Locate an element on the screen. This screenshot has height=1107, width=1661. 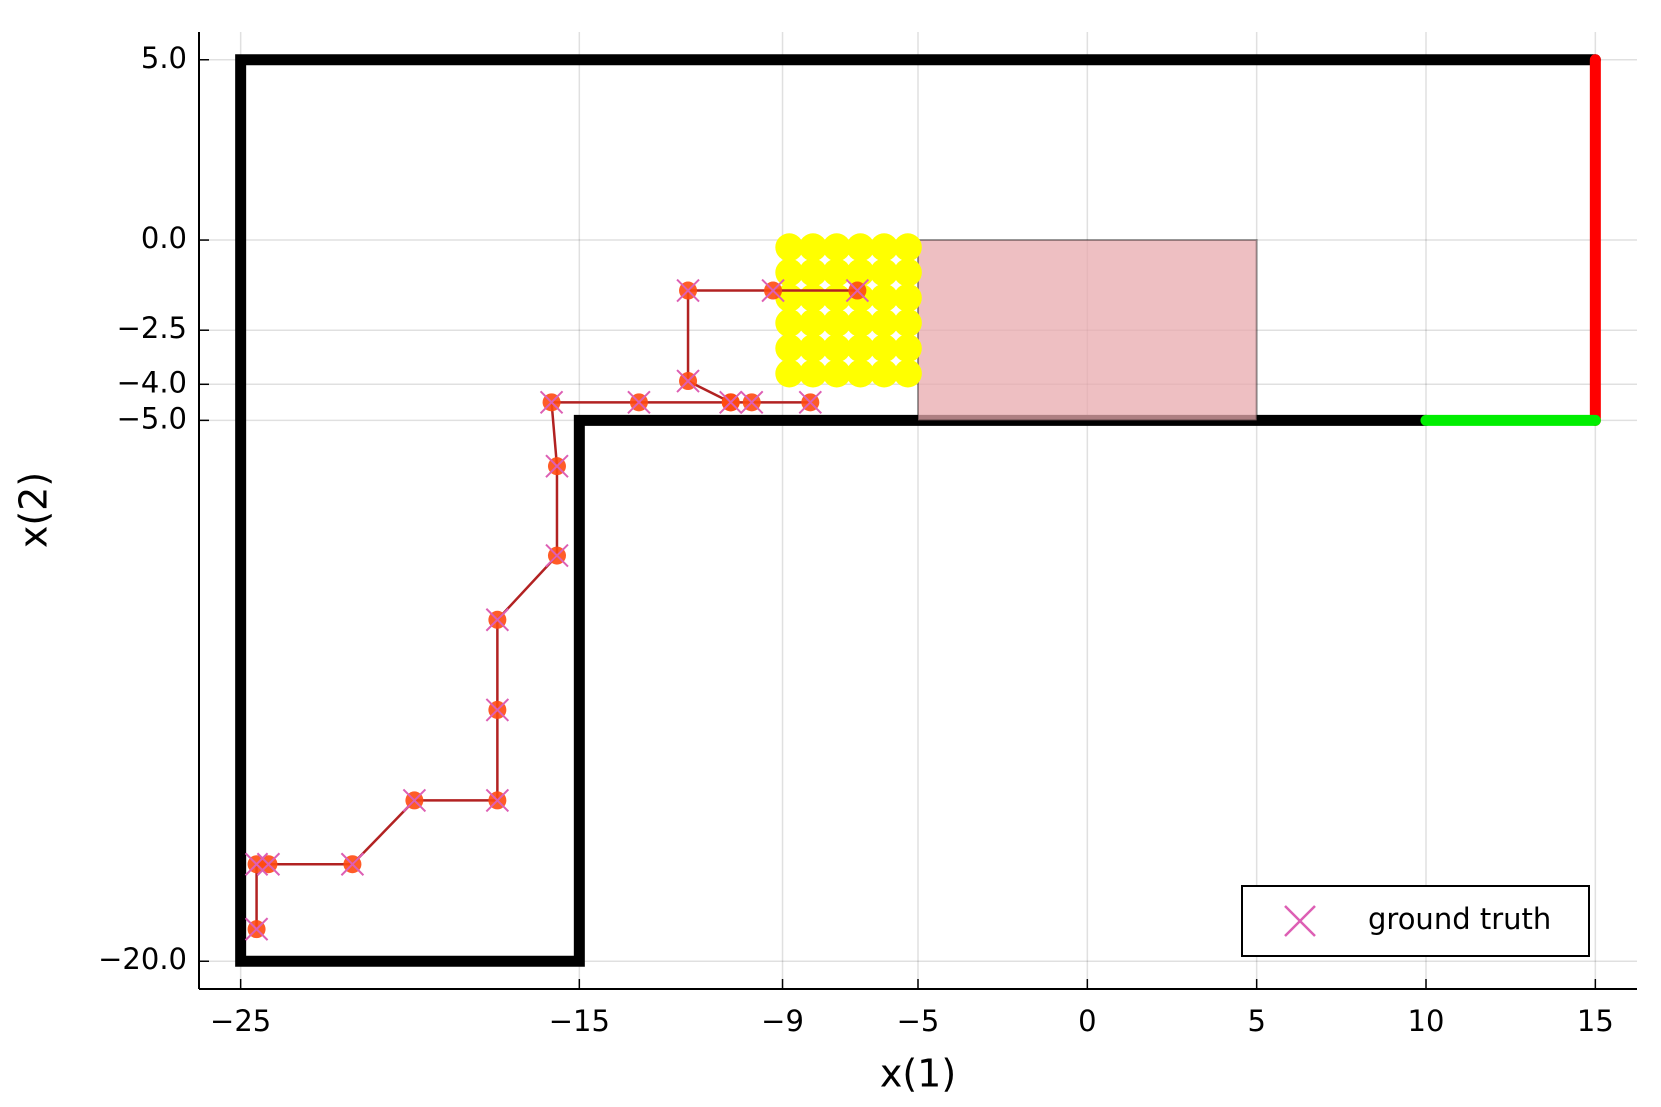
legend: ground truth is located at coordinates (1415, 921).